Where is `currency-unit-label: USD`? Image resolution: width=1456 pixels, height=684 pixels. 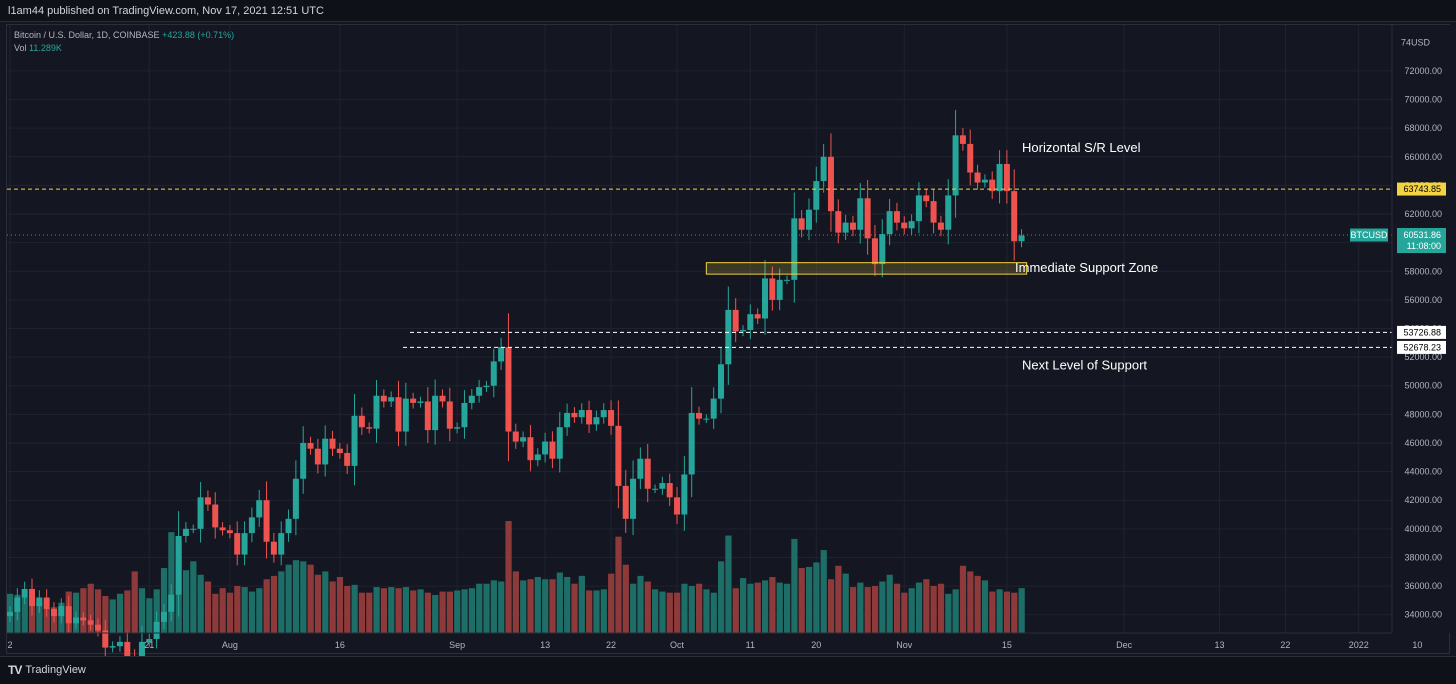 currency-unit-label: USD is located at coordinates (1421, 42).